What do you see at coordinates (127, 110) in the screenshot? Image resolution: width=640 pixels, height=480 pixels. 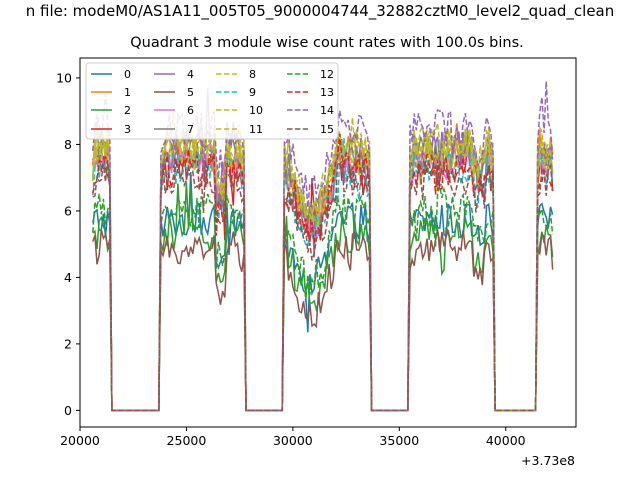 I see `legend-label: 2` at bounding box center [127, 110].